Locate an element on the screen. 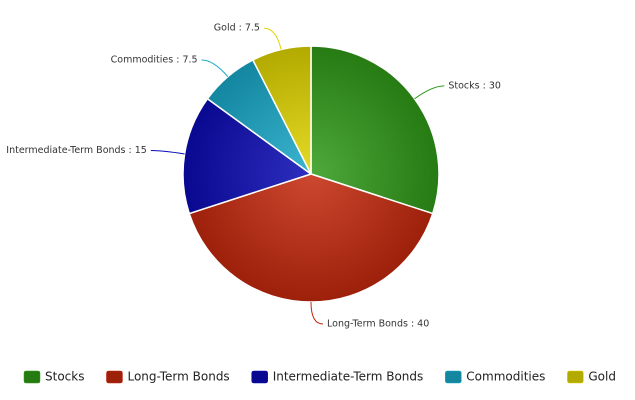 The height and width of the screenshot is (400, 635). data-label: Commodities : 7.5 is located at coordinates (154, 59).